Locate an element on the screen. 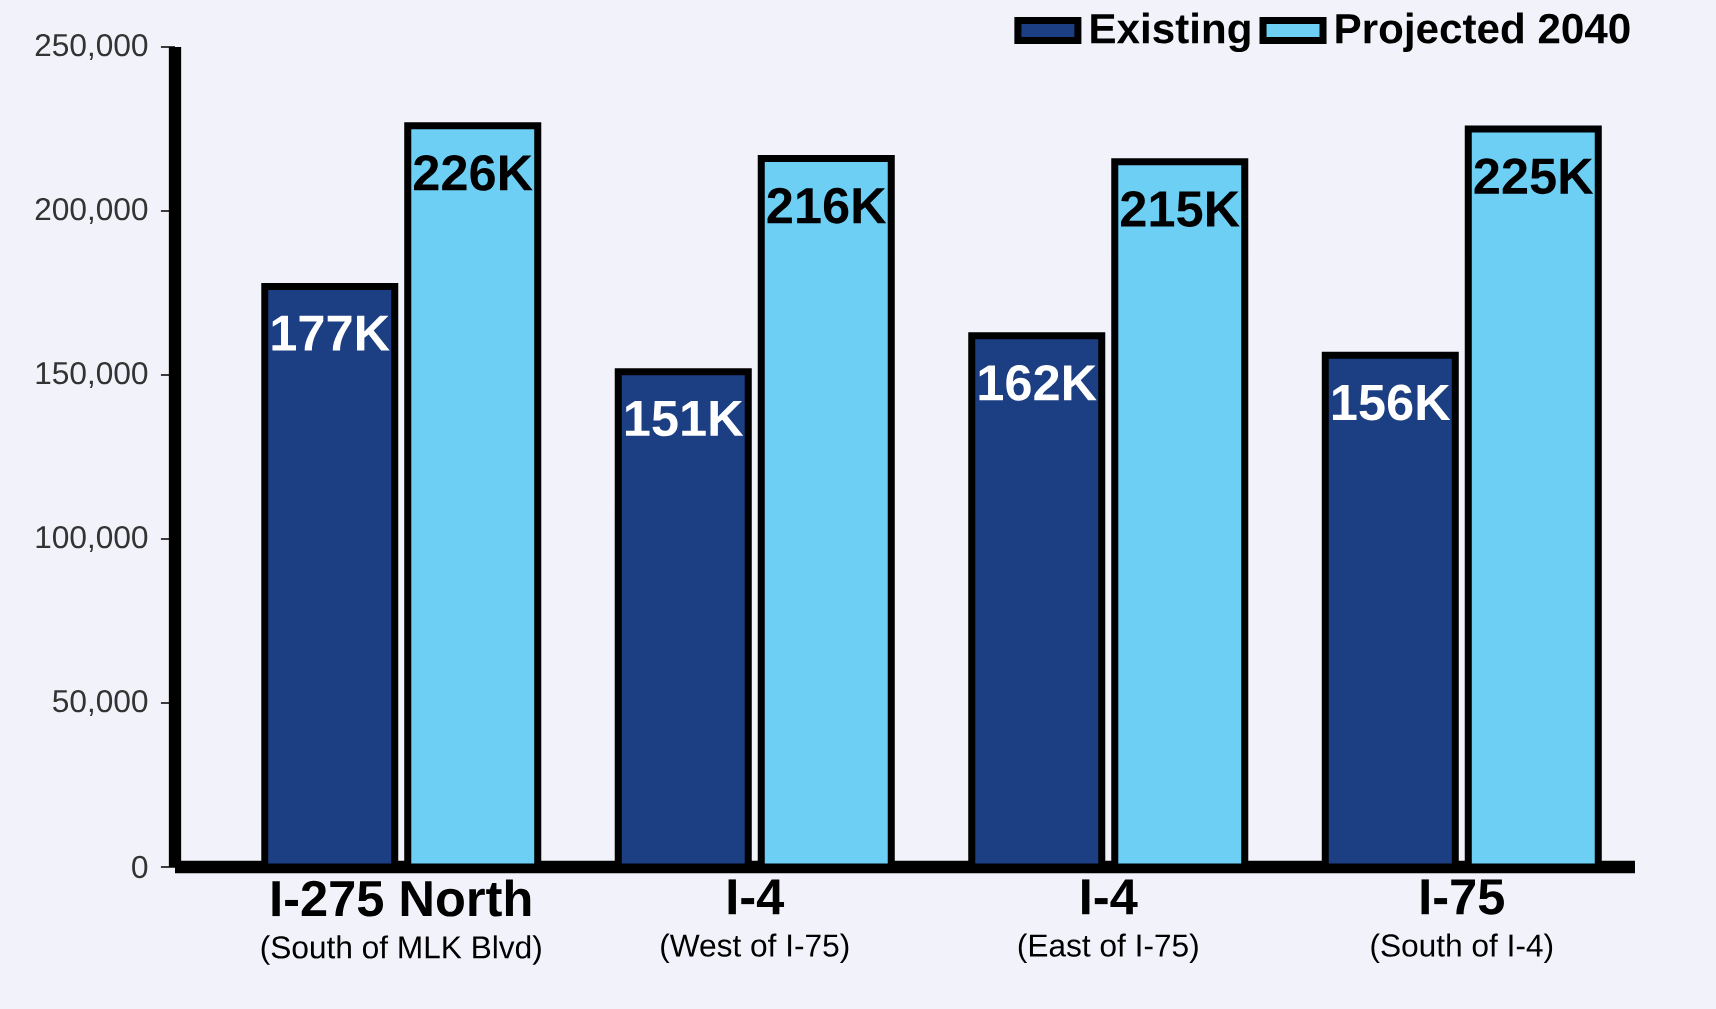 Image resolution: width=1716 pixels, height=1009 pixels. text: (West of I-75) is located at coordinates (755, 948).